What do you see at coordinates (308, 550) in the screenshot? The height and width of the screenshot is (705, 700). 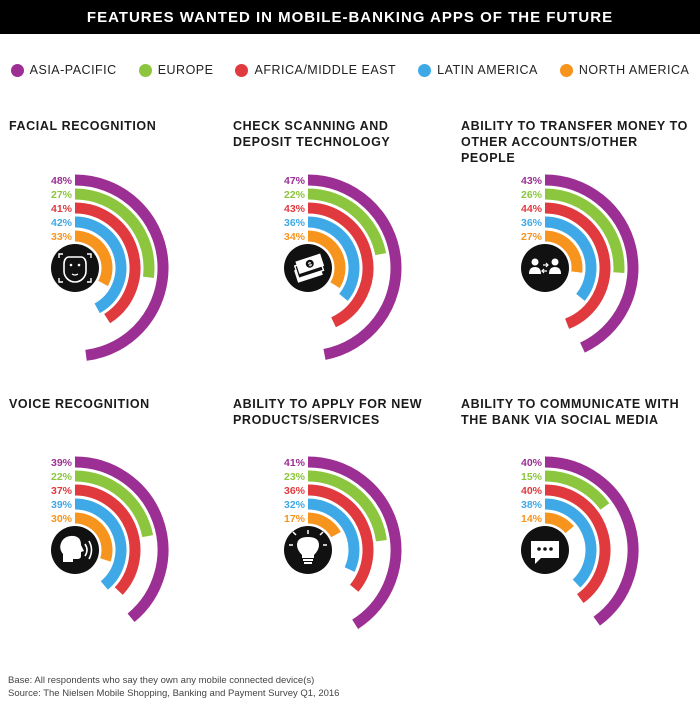 I see `lightbulb-icon` at bounding box center [308, 550].